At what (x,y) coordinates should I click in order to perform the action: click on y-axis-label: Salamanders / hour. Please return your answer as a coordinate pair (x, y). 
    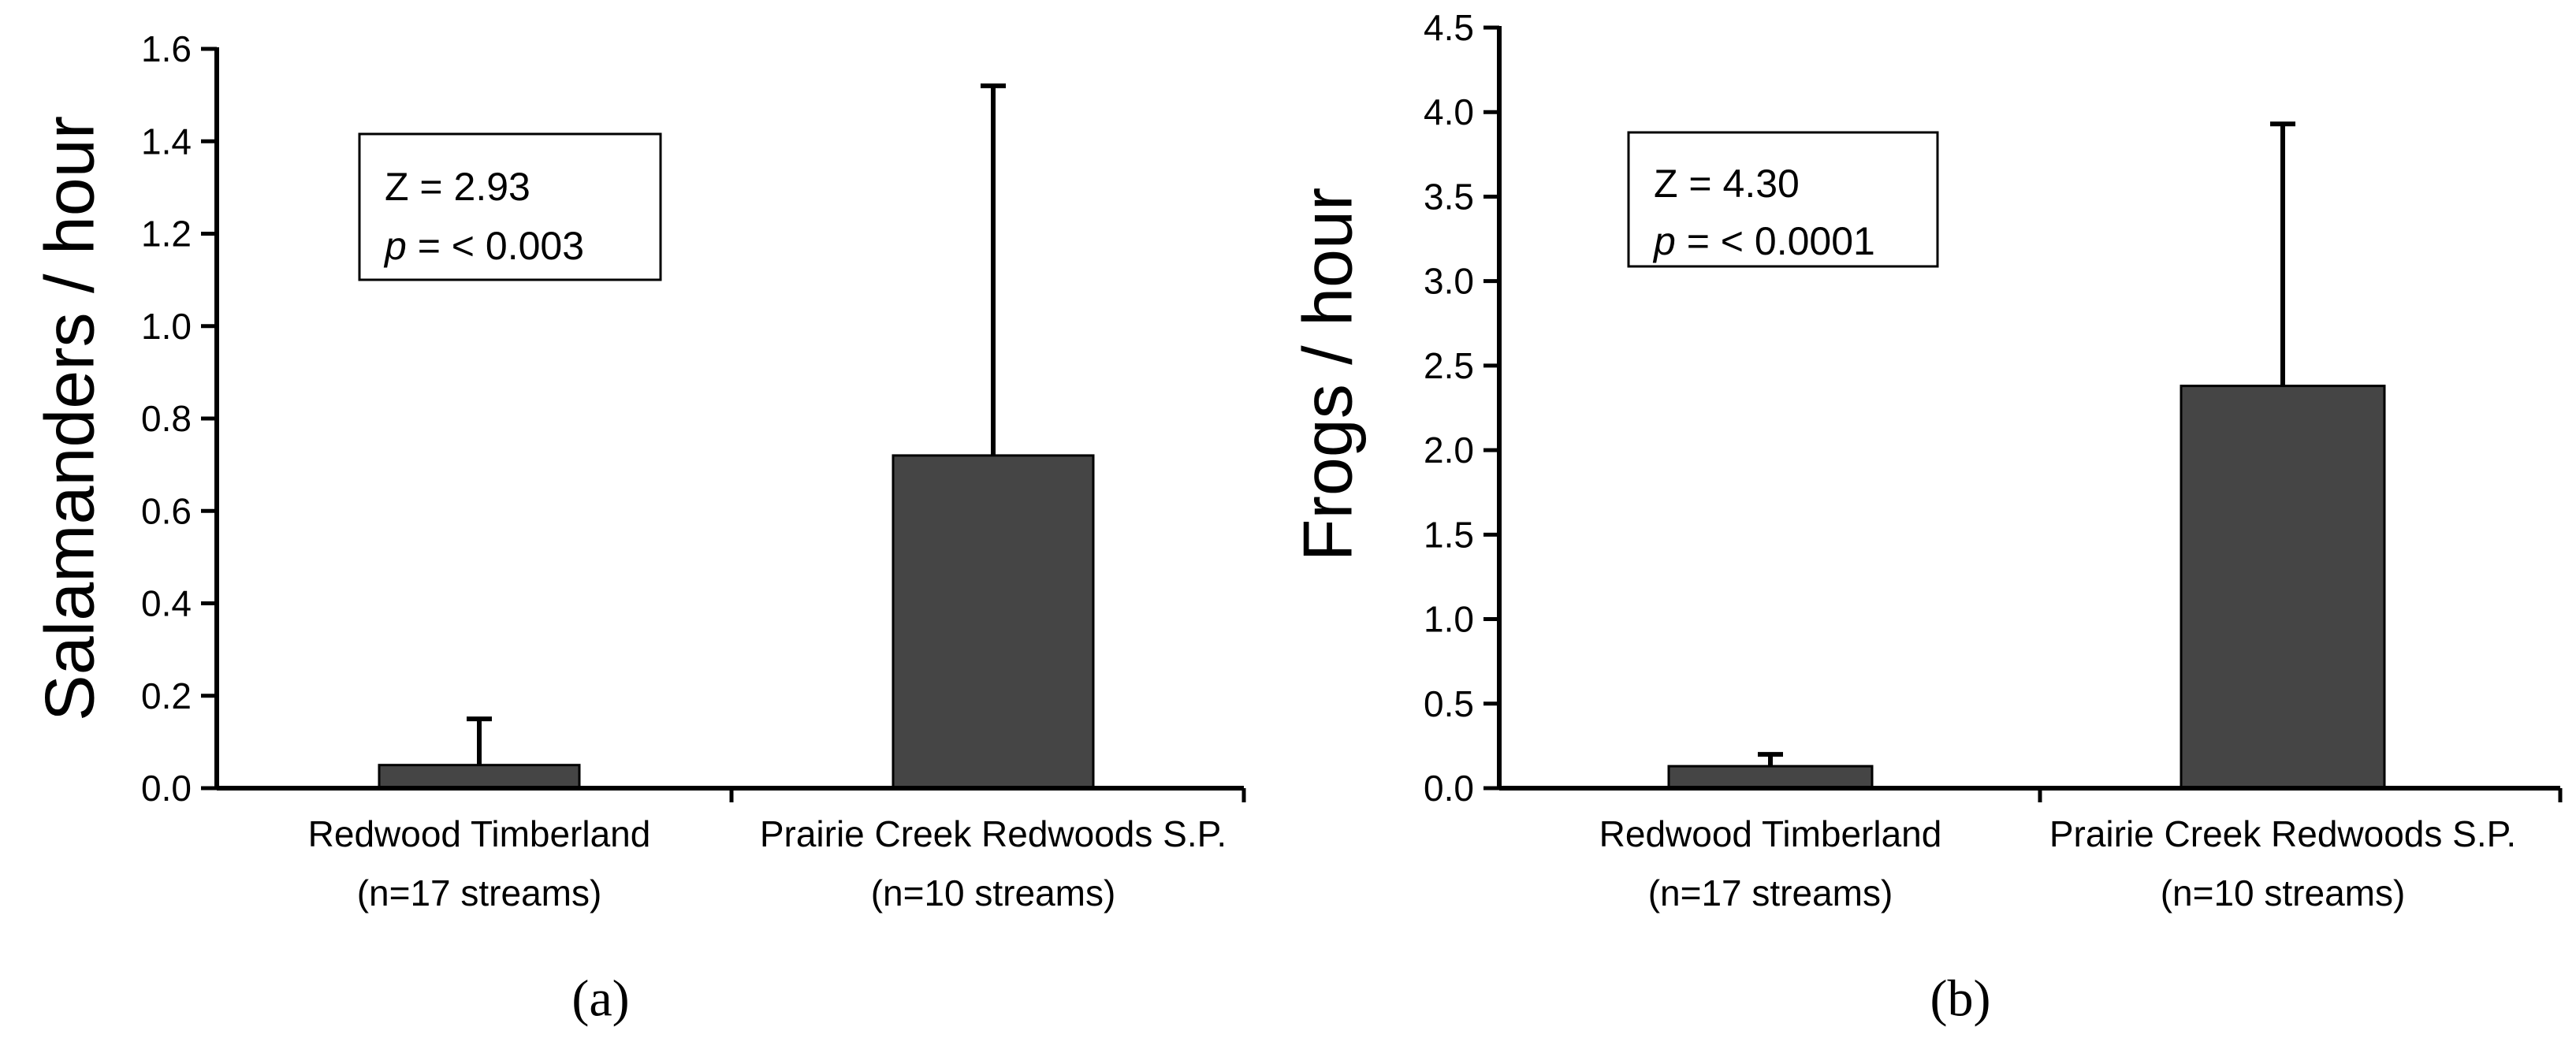
    Looking at the image, I should click on (70, 418).